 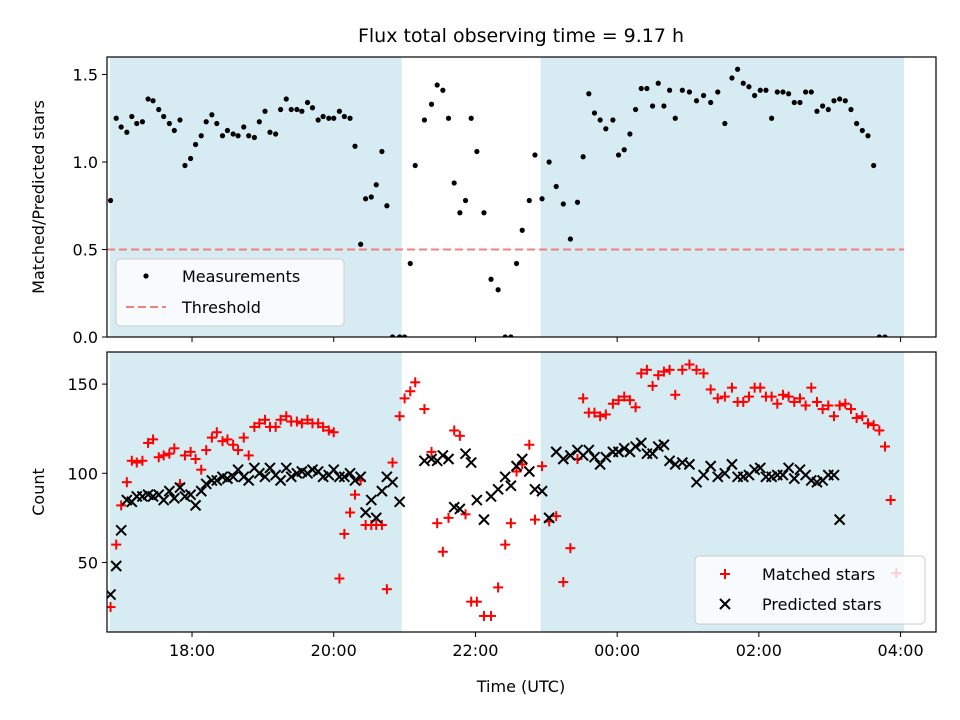 I want to click on x-tick-label: 18:00, so click(x=192, y=650).